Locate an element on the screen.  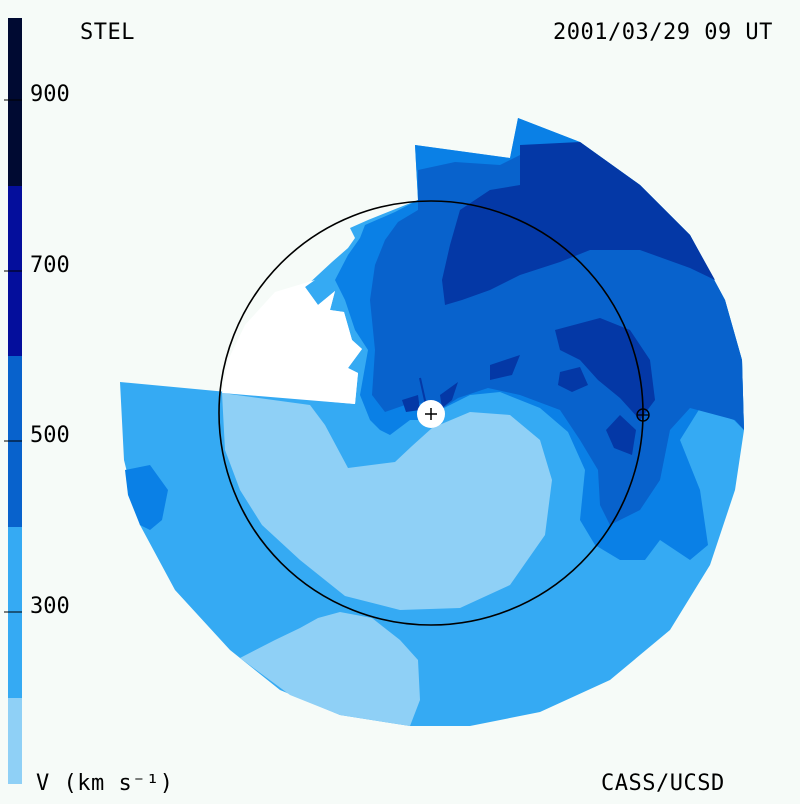
region-600-700-g is located at coordinates (449, 395).